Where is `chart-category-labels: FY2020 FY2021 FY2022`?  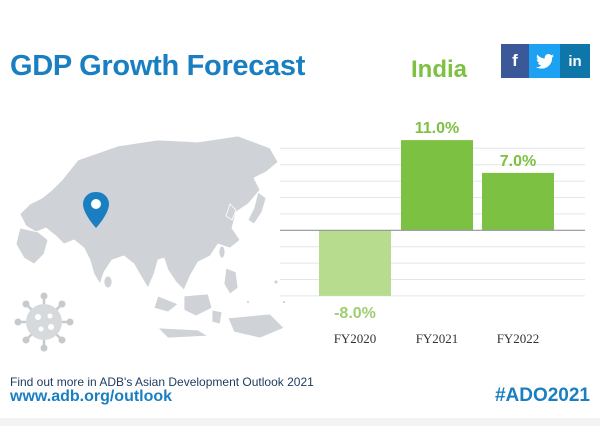
chart-category-labels: FY2020 FY2021 FY2022 is located at coordinates (437, 338).